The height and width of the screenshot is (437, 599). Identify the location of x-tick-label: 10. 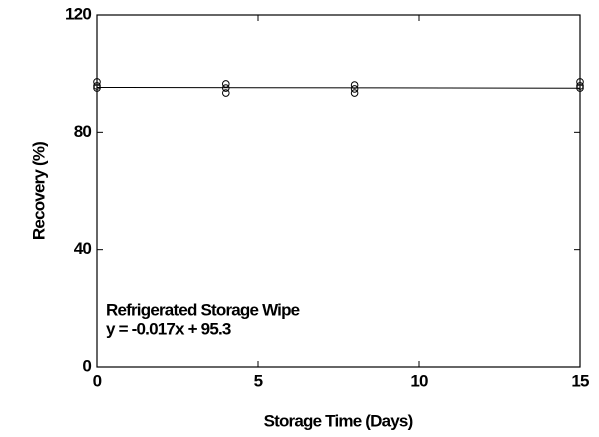
(419, 380).